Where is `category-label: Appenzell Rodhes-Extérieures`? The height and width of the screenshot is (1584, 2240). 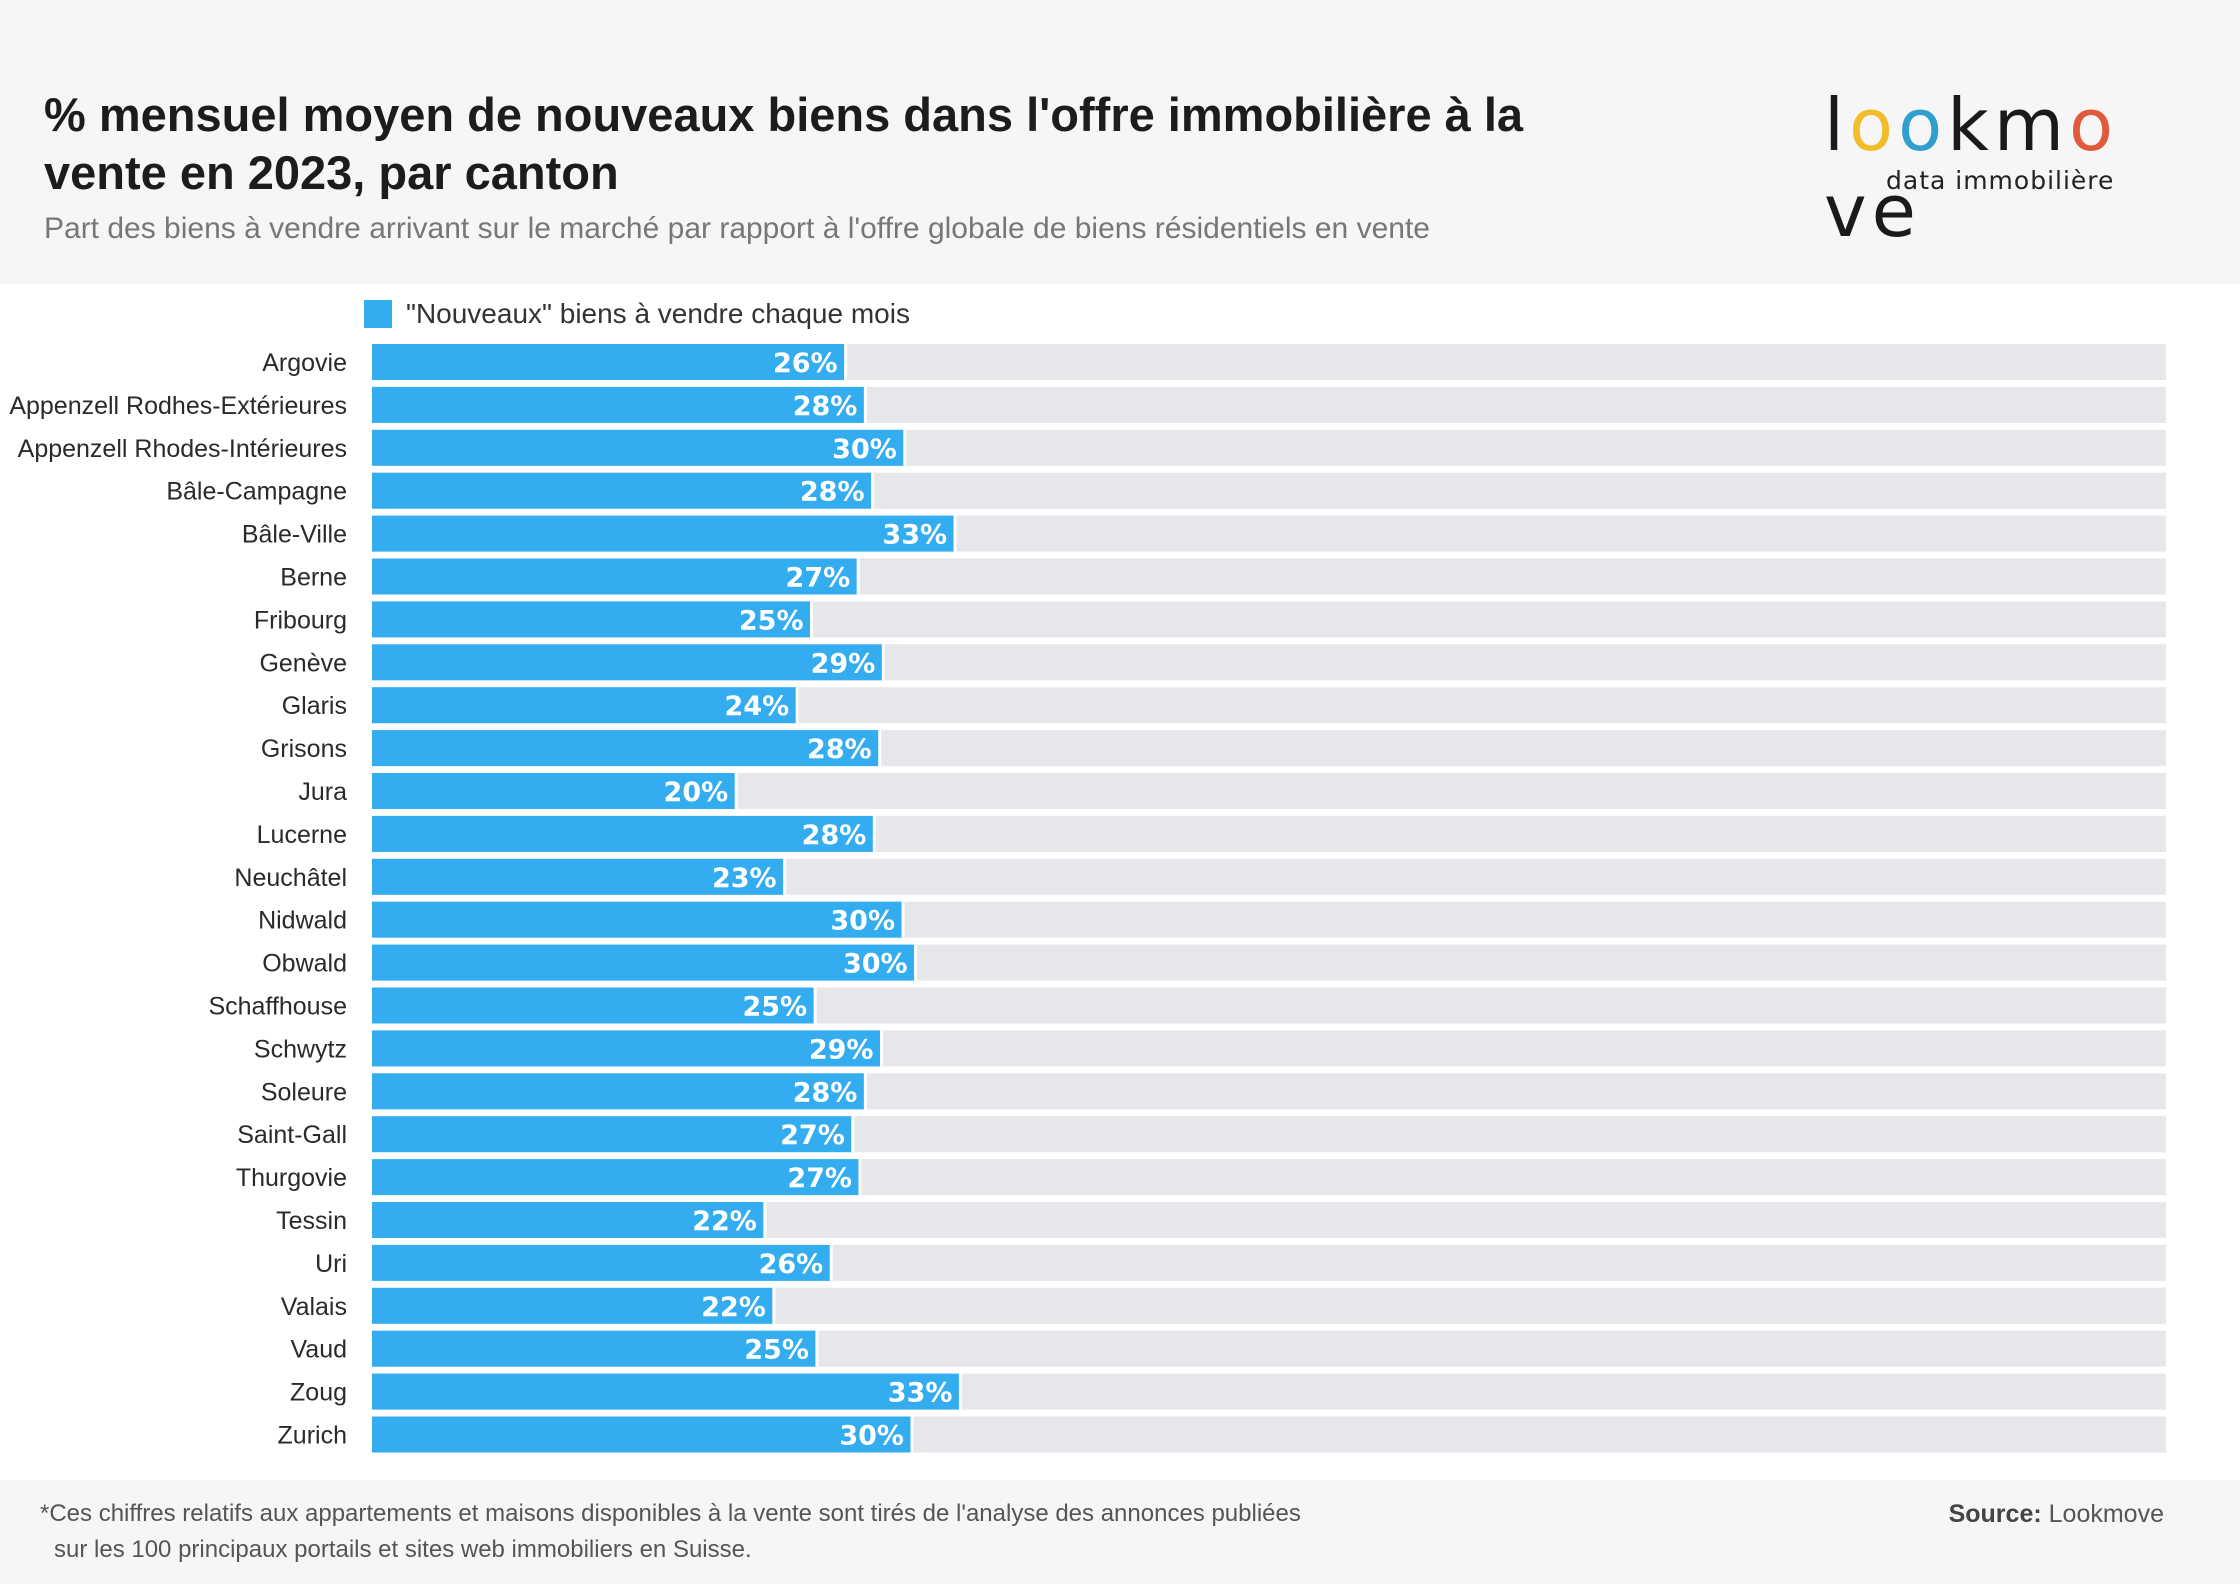 category-label: Appenzell Rodhes-Extérieures is located at coordinates (178, 406).